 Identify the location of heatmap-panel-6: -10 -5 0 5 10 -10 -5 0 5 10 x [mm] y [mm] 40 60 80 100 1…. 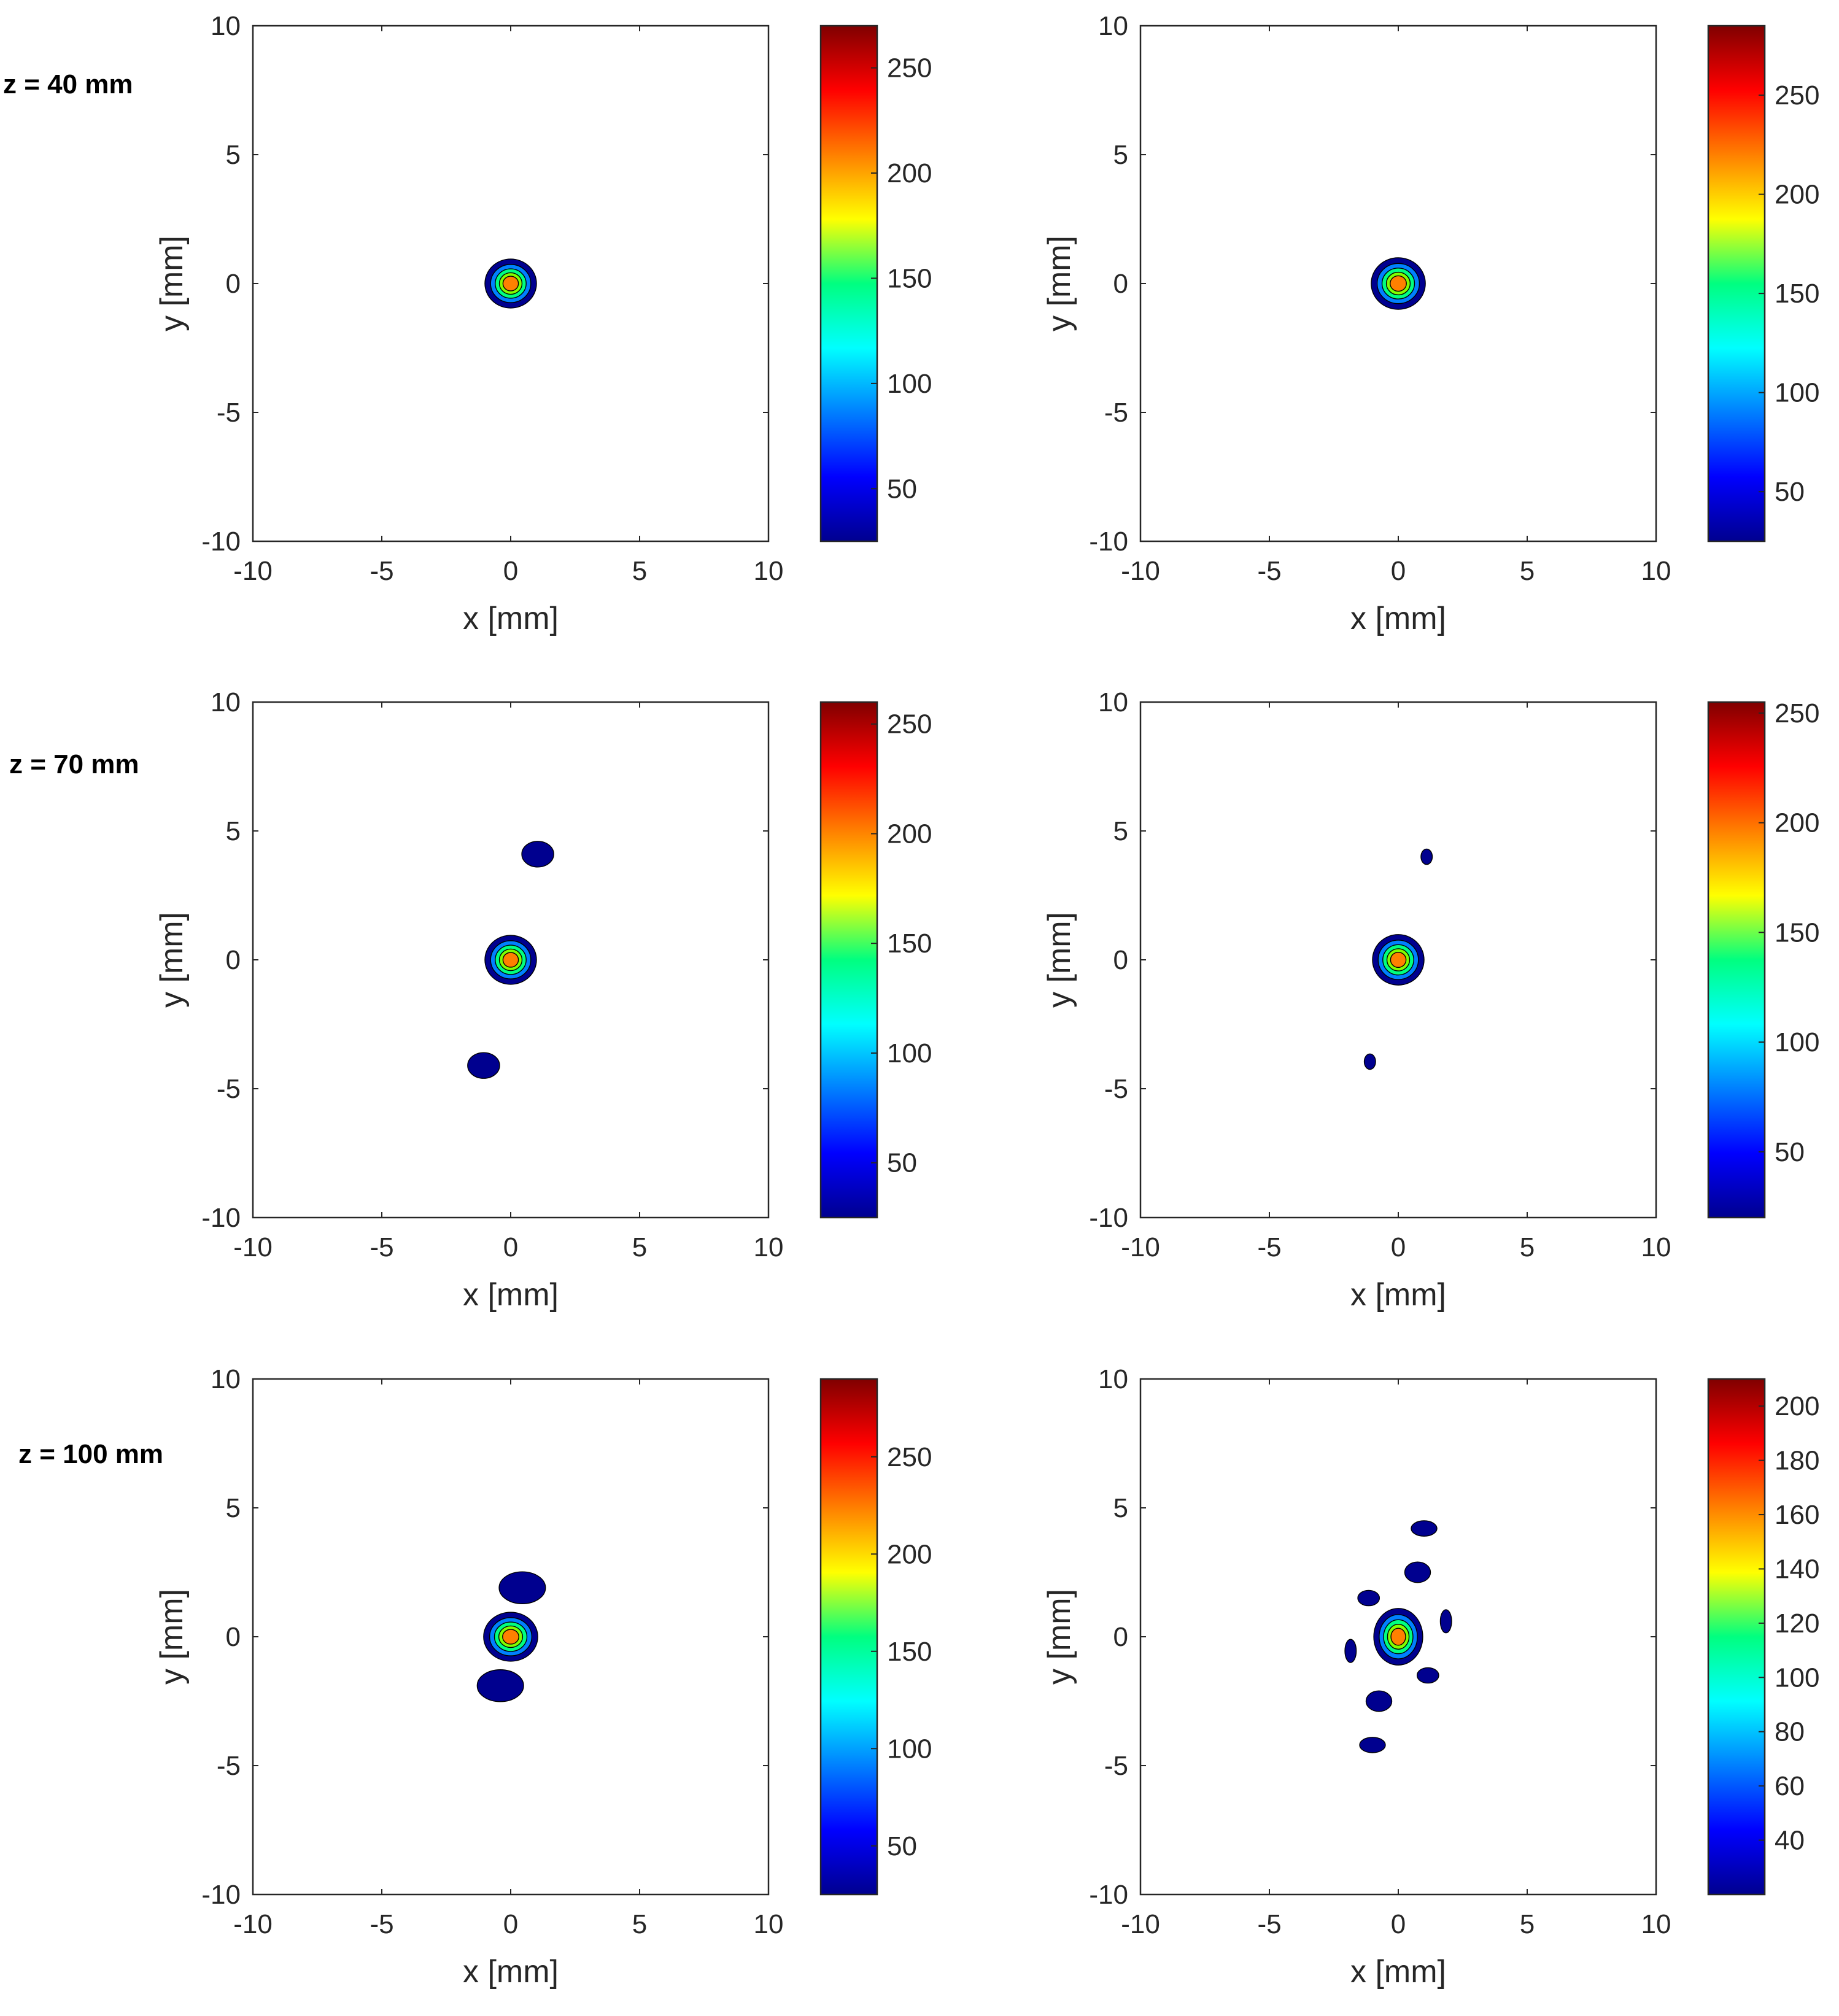
(1431, 1677).